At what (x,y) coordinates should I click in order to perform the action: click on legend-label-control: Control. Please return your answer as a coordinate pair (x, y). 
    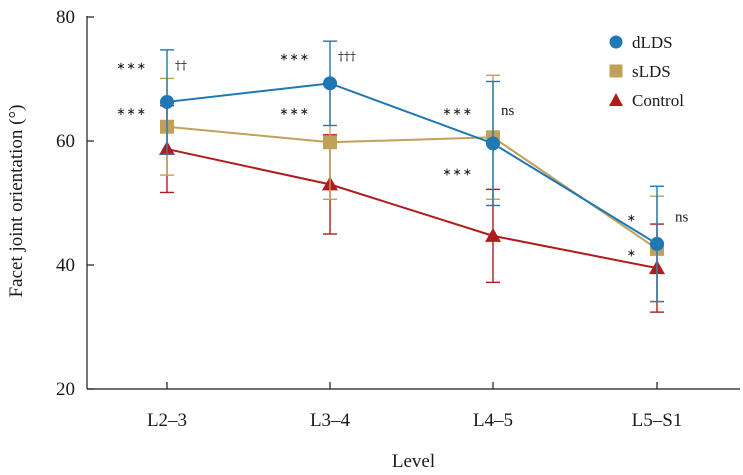
    Looking at the image, I should click on (658, 100).